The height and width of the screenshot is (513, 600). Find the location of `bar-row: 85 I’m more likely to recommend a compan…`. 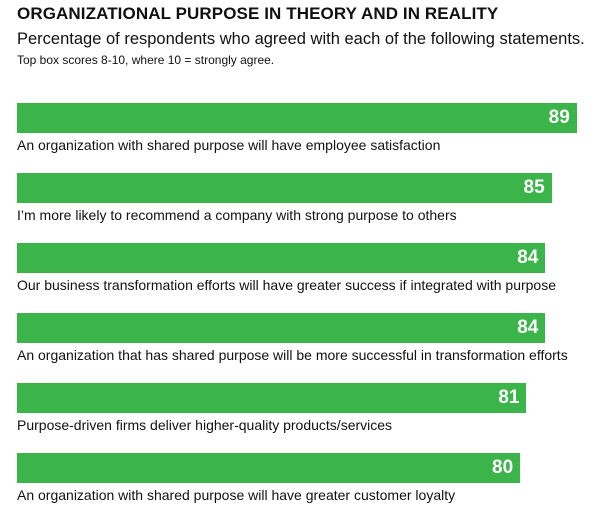

bar-row: 85 I’m more likely to recommend a compan… is located at coordinates (308, 203).